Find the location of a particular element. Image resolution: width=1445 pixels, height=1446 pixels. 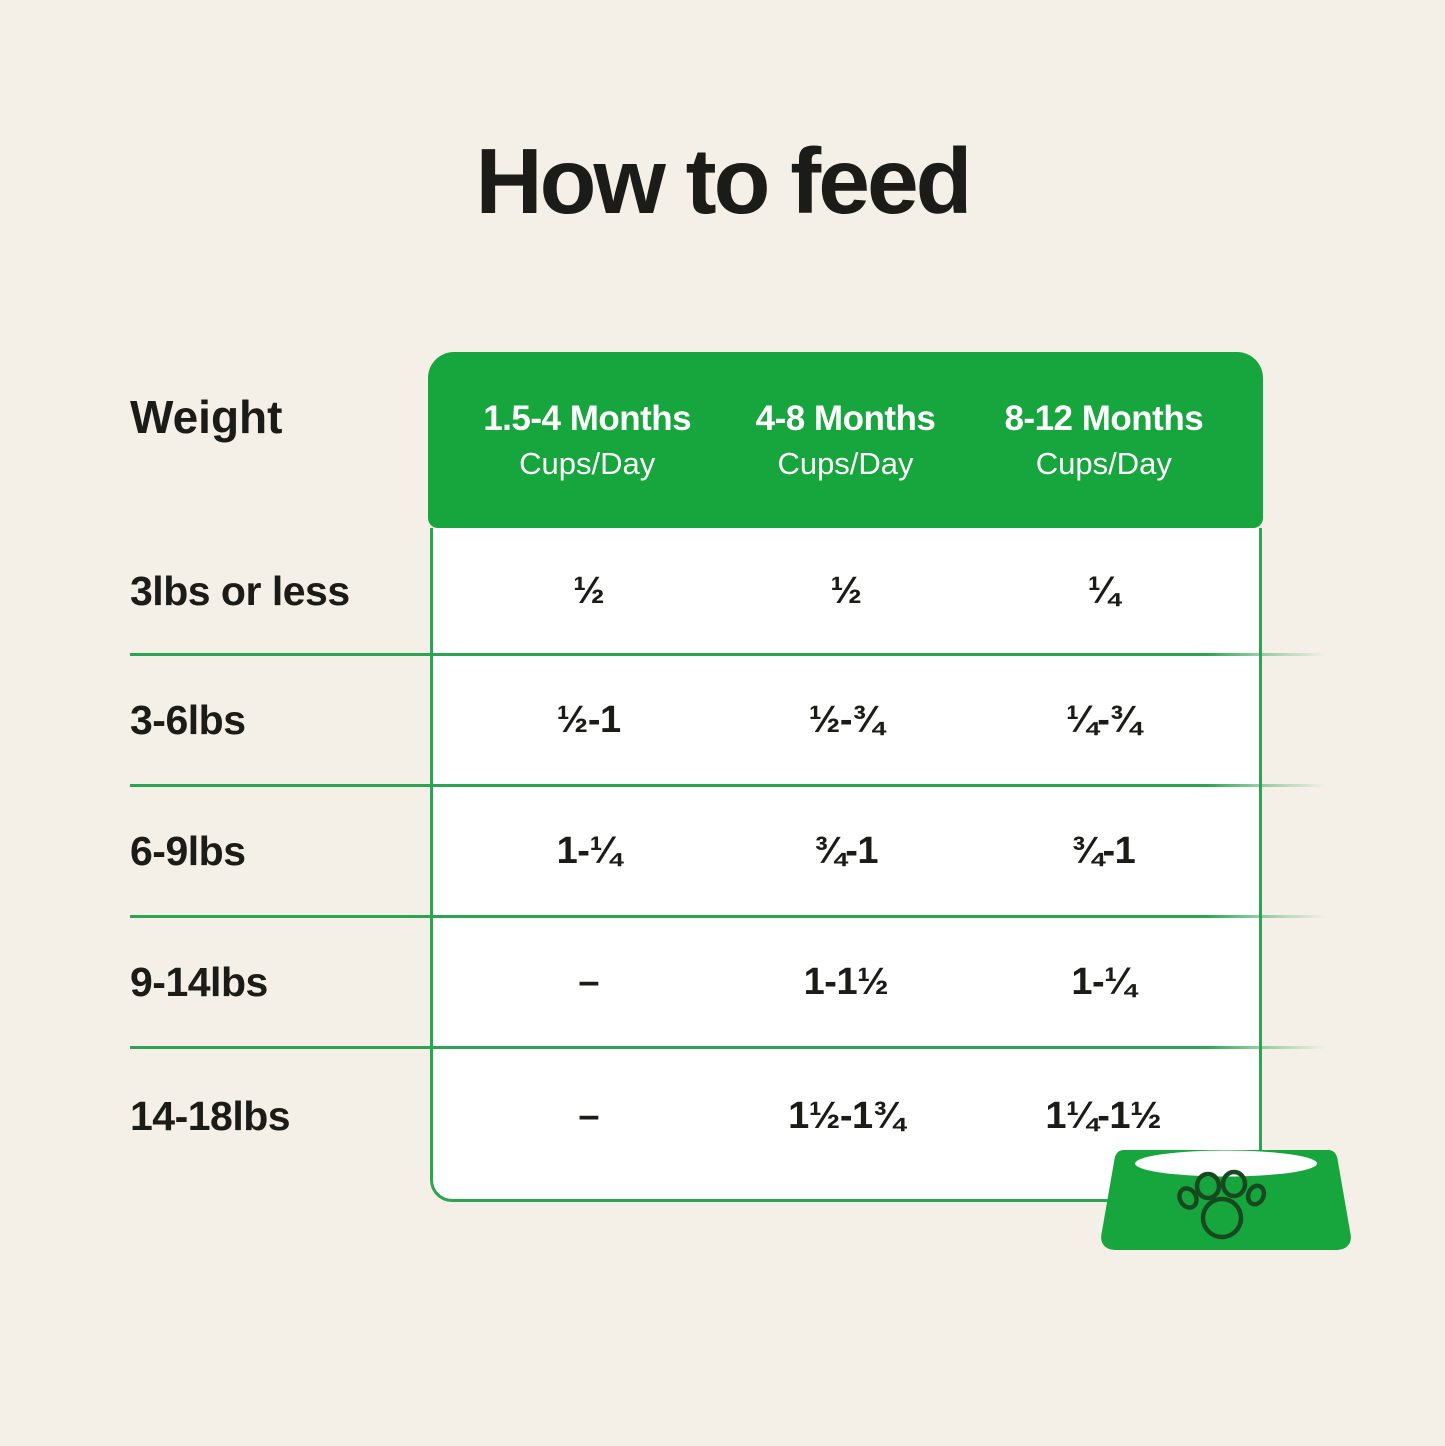

table-row: 1-¼ ¾-1 ¾-1 is located at coordinates (846, 851).